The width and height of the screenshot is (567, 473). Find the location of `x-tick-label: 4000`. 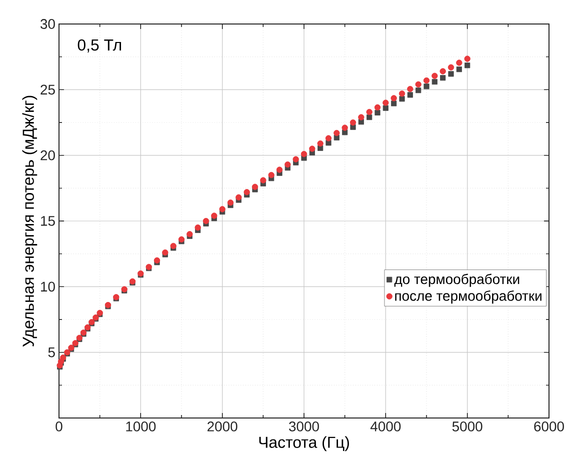

x-tick-label: 4000 is located at coordinates (385, 427).